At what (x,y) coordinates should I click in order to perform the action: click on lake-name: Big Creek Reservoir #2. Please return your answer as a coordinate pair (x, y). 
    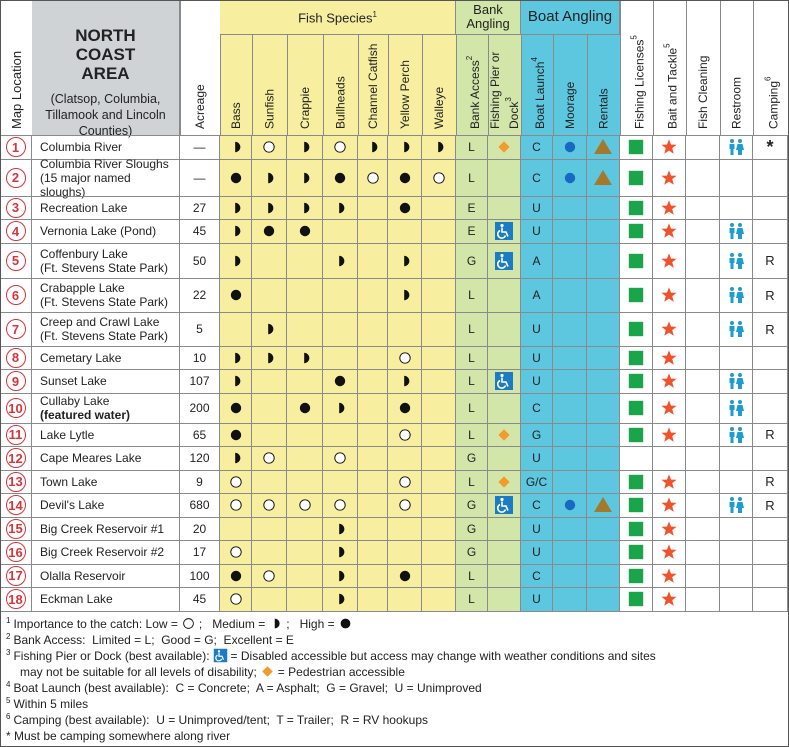
    Looking at the image, I should click on (102, 552).